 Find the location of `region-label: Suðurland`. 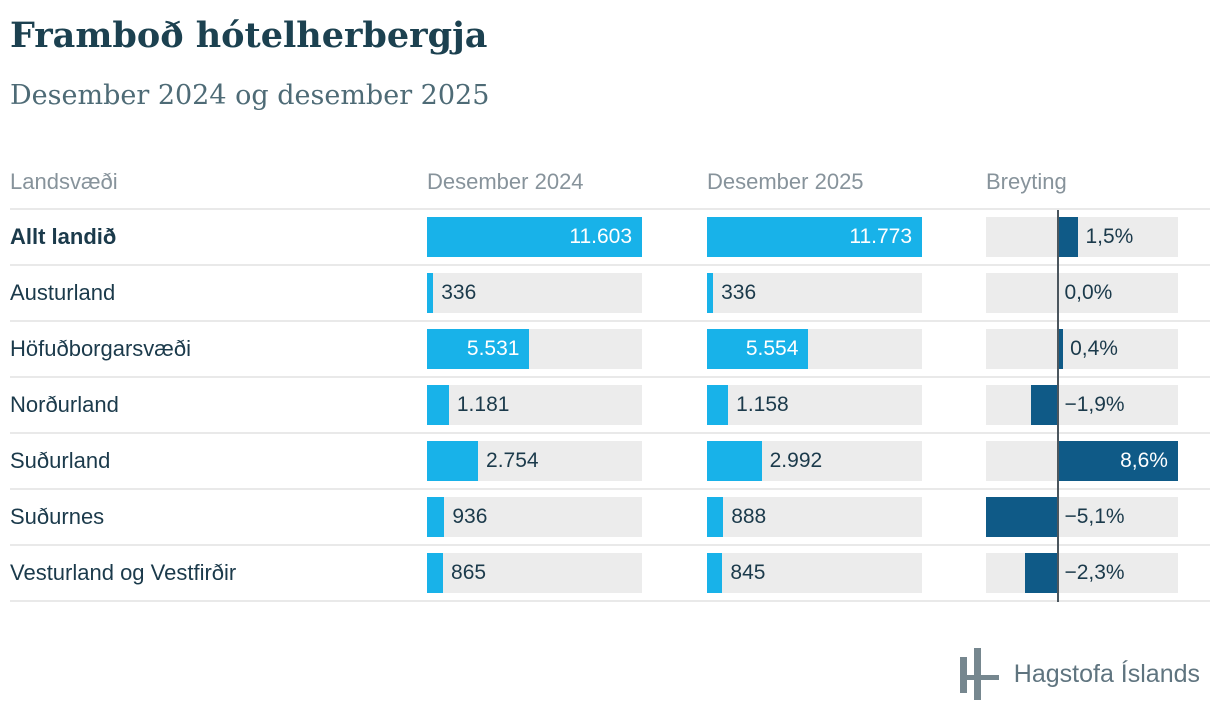

region-label: Suðurland is located at coordinates (60, 460).